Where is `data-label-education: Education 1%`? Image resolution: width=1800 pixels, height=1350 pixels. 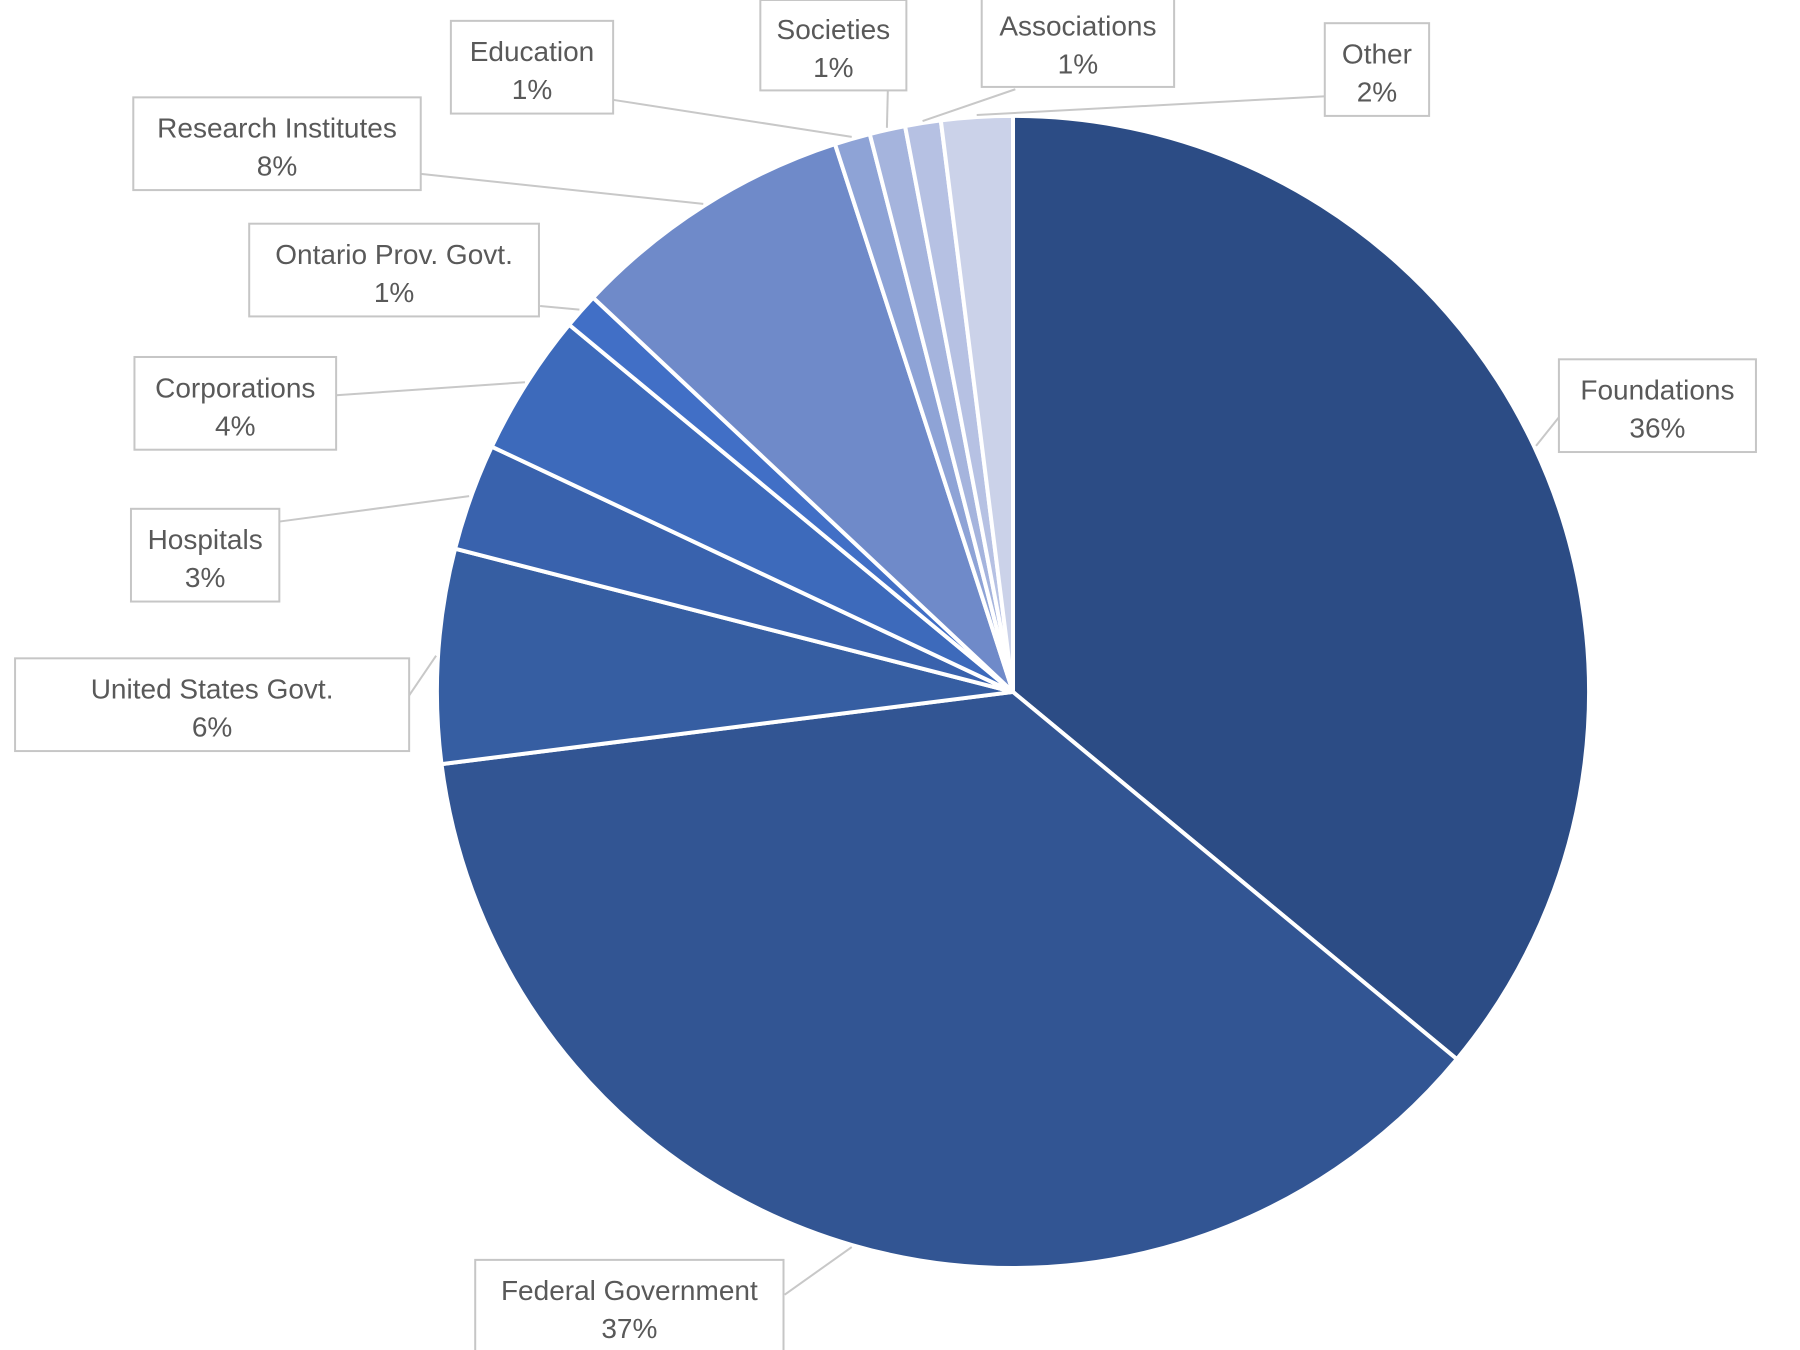 data-label-education: Education 1% is located at coordinates (532, 67).